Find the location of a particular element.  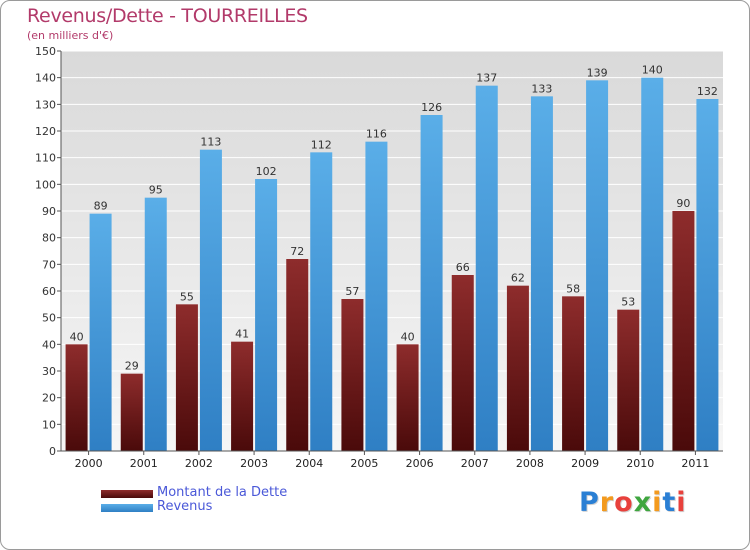

legend-label-revenus: Revenus is located at coordinates (185, 506).